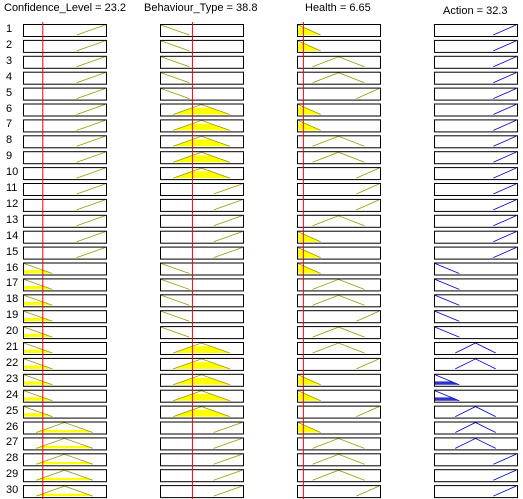 This screenshot has width=523, height=499. What do you see at coordinates (339, 460) in the screenshot?
I see `rule-28-health-cell` at bounding box center [339, 460].